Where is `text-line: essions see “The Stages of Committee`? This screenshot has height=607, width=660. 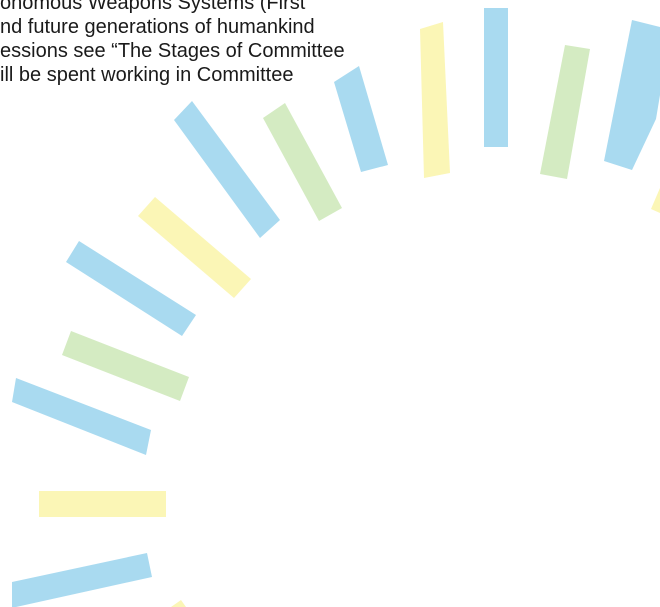
text-line: essions see “The Stages of Committee is located at coordinates (172, 51).